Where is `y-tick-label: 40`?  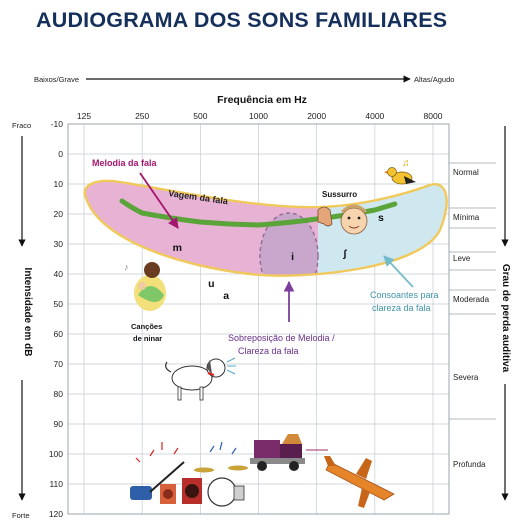
y-tick-label: 40 is located at coordinates (59, 274).